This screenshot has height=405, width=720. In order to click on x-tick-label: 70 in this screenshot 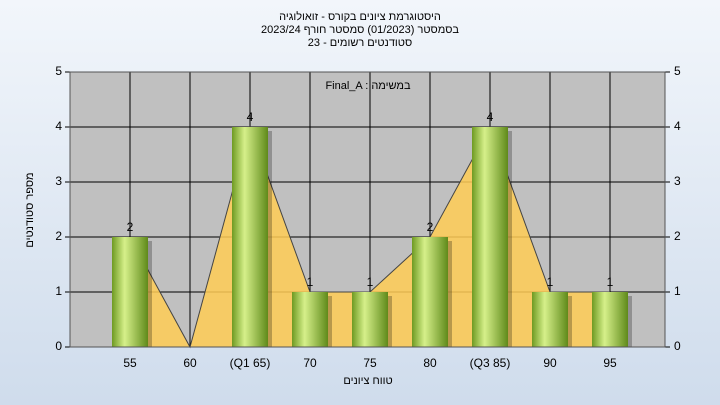, I will do `click(310, 363)`.